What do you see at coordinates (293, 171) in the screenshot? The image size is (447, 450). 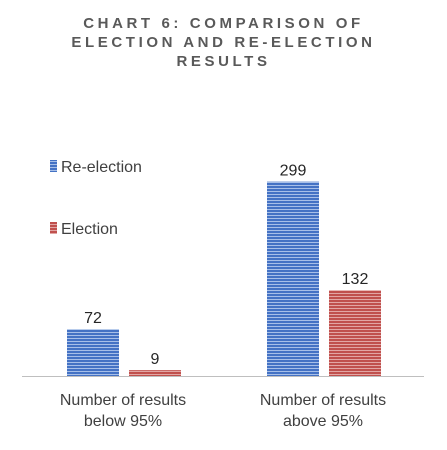 I see `data-label: 299` at bounding box center [293, 171].